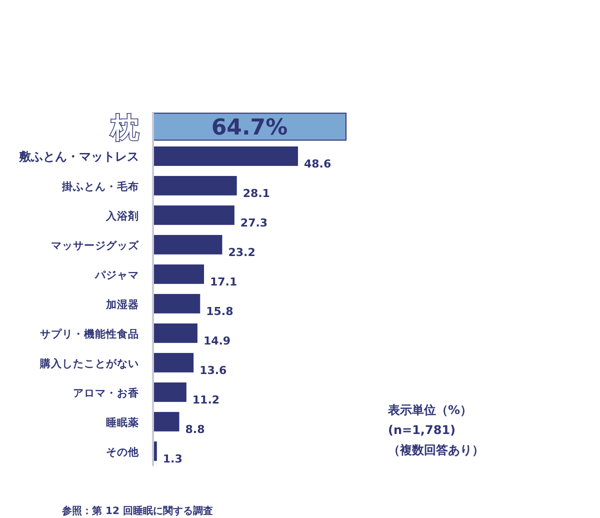 The height and width of the screenshot is (518, 600). What do you see at coordinates (220, 311) in the screenshot?
I see `data-label: 15.8` at bounding box center [220, 311].